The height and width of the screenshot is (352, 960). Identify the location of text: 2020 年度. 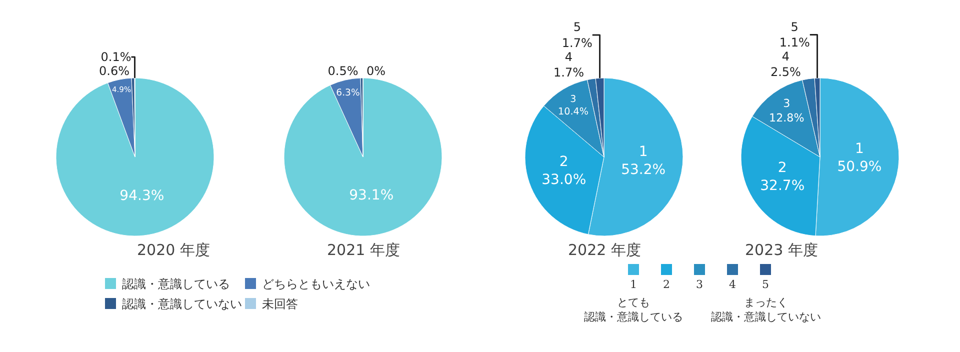
(173, 250).